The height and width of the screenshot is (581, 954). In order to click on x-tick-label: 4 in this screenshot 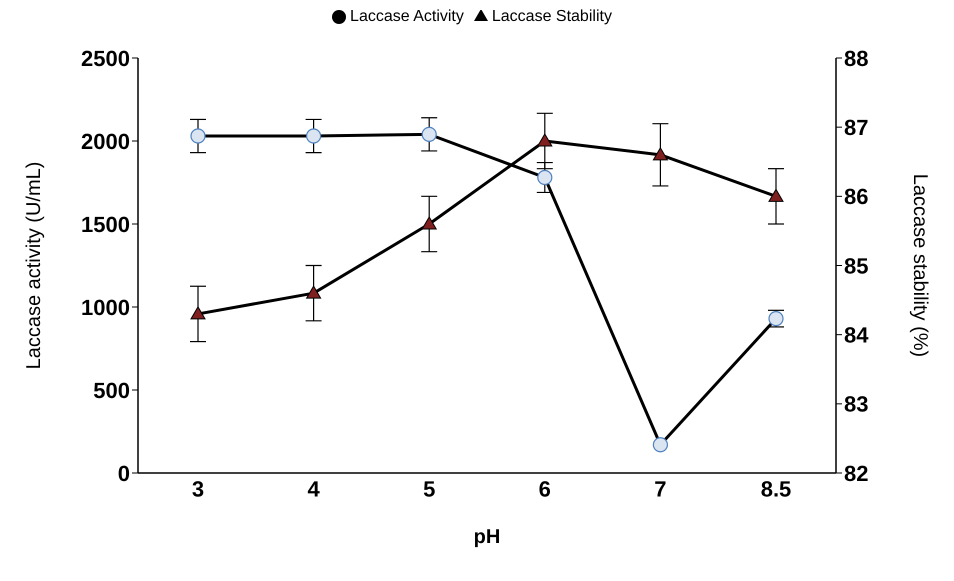, I will do `click(313, 489)`.